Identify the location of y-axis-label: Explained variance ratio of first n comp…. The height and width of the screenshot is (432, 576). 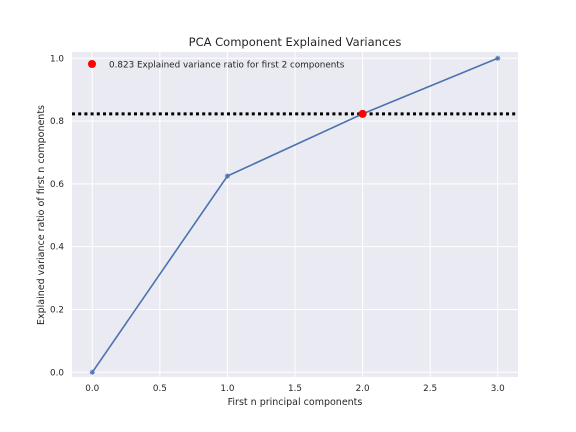
(41, 215).